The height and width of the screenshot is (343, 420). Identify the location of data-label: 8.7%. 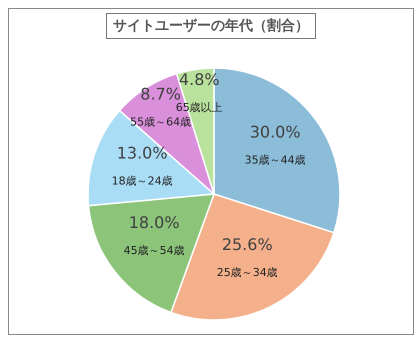
(160, 94).